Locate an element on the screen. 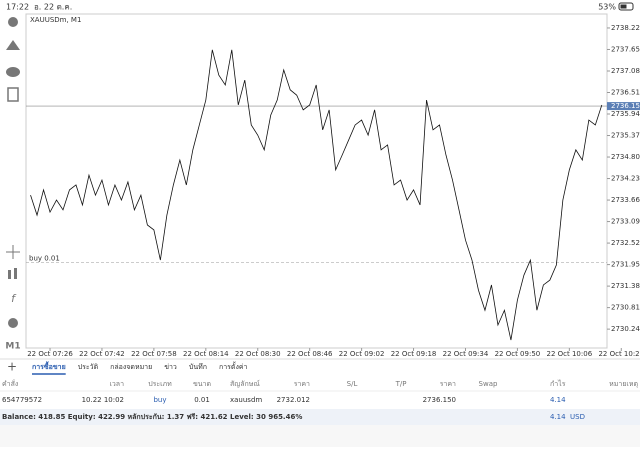 The image size is (640, 451). price-tag-label: 2736.150 is located at coordinates (625, 106).